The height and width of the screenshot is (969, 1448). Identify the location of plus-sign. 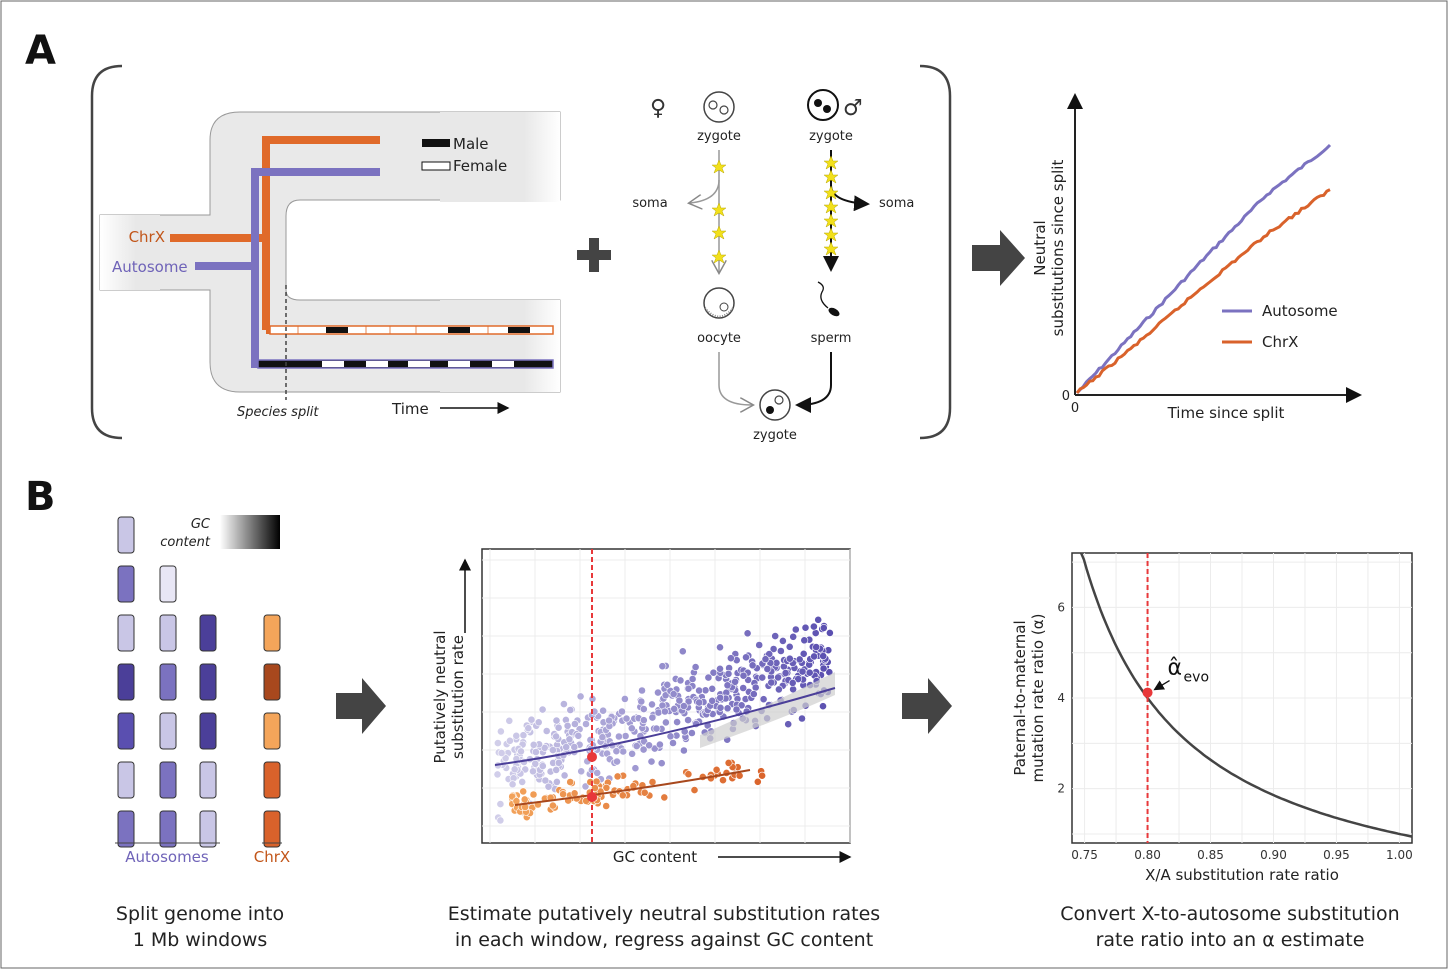
(594, 255).